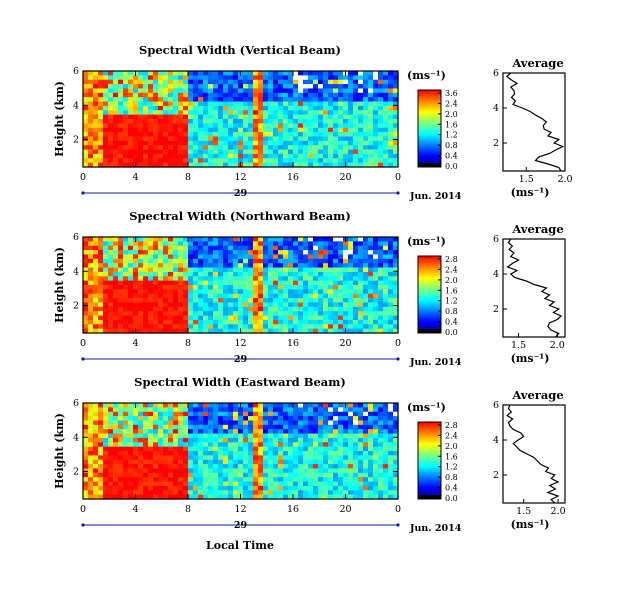  Describe the element at coordinates (496, 405) in the screenshot. I see `profile-y-tick-label: 6` at that location.